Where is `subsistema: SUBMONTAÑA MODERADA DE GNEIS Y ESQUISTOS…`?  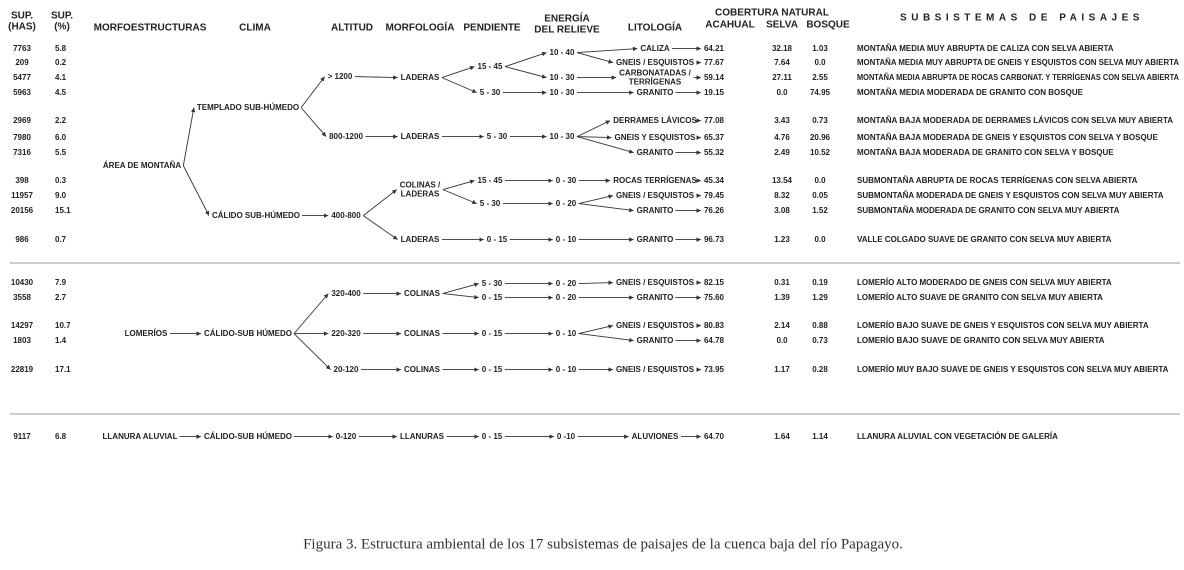
subsistema: SUBMONTAÑA MODERADA DE GNEIS Y ESQUISTOS… is located at coordinates (1010, 195).